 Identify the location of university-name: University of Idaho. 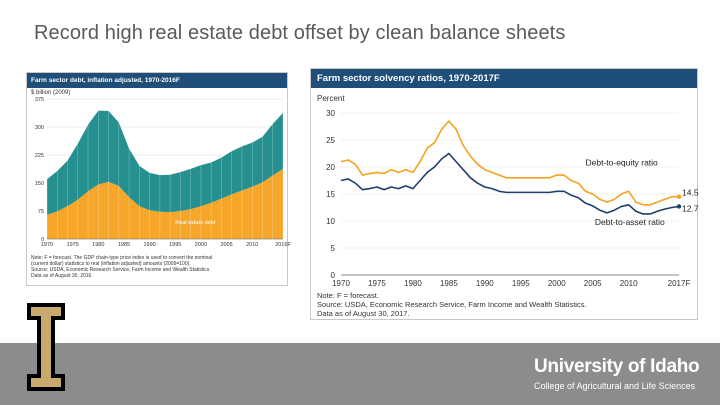
(617, 366).